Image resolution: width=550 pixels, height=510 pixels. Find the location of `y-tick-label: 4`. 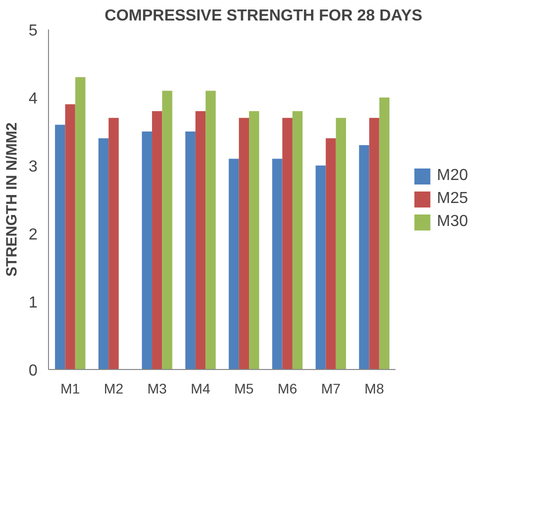

y-tick-label: 4 is located at coordinates (33, 99).